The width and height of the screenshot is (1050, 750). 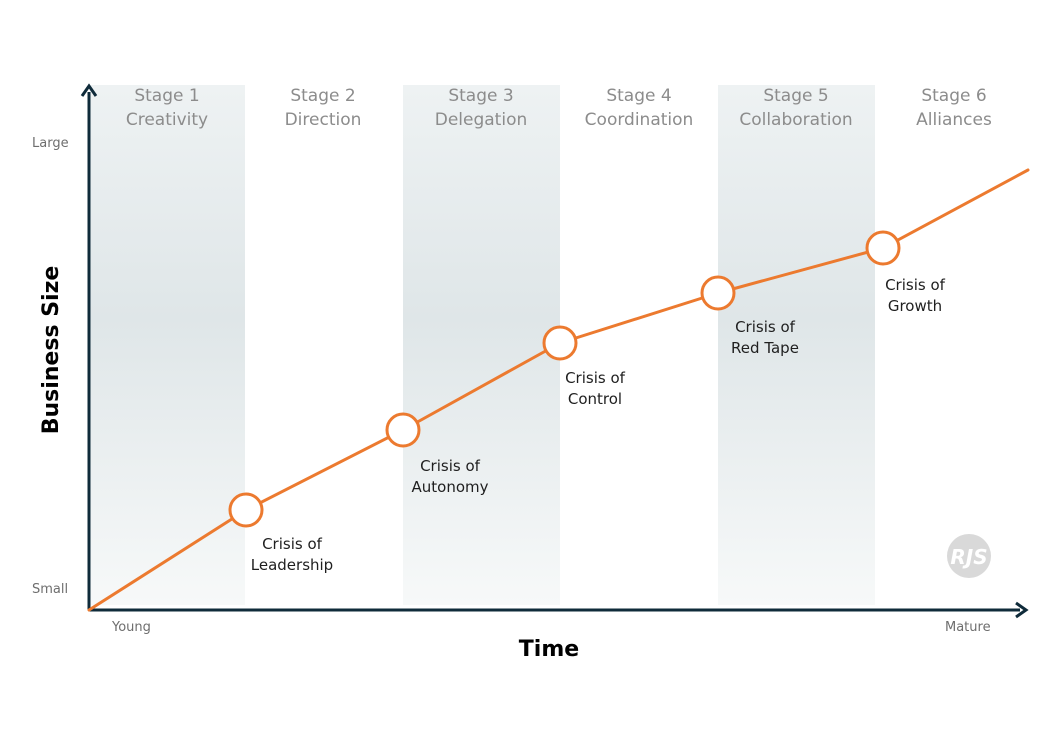 What do you see at coordinates (968, 627) in the screenshot?
I see `x-axis-end-label: Mature` at bounding box center [968, 627].